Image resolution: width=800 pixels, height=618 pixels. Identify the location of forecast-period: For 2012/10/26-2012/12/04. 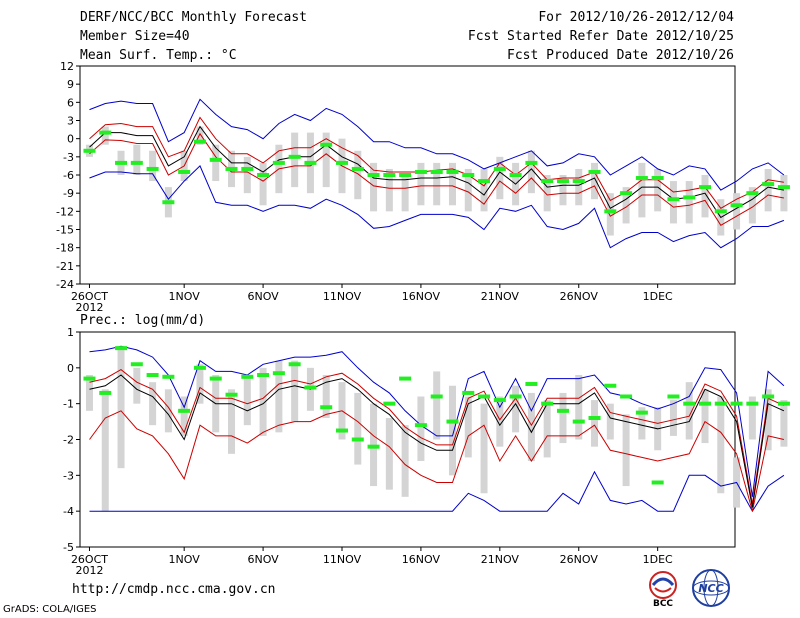
(636, 17).